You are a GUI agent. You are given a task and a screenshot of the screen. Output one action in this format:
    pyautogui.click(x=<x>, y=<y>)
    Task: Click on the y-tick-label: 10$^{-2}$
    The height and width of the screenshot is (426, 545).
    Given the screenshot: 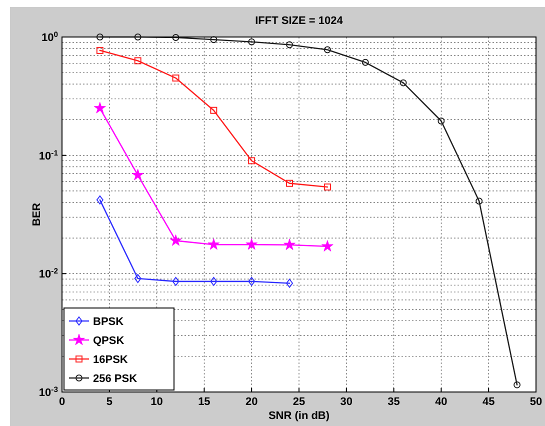 What is the action you would take?
    pyautogui.click(x=48, y=273)
    